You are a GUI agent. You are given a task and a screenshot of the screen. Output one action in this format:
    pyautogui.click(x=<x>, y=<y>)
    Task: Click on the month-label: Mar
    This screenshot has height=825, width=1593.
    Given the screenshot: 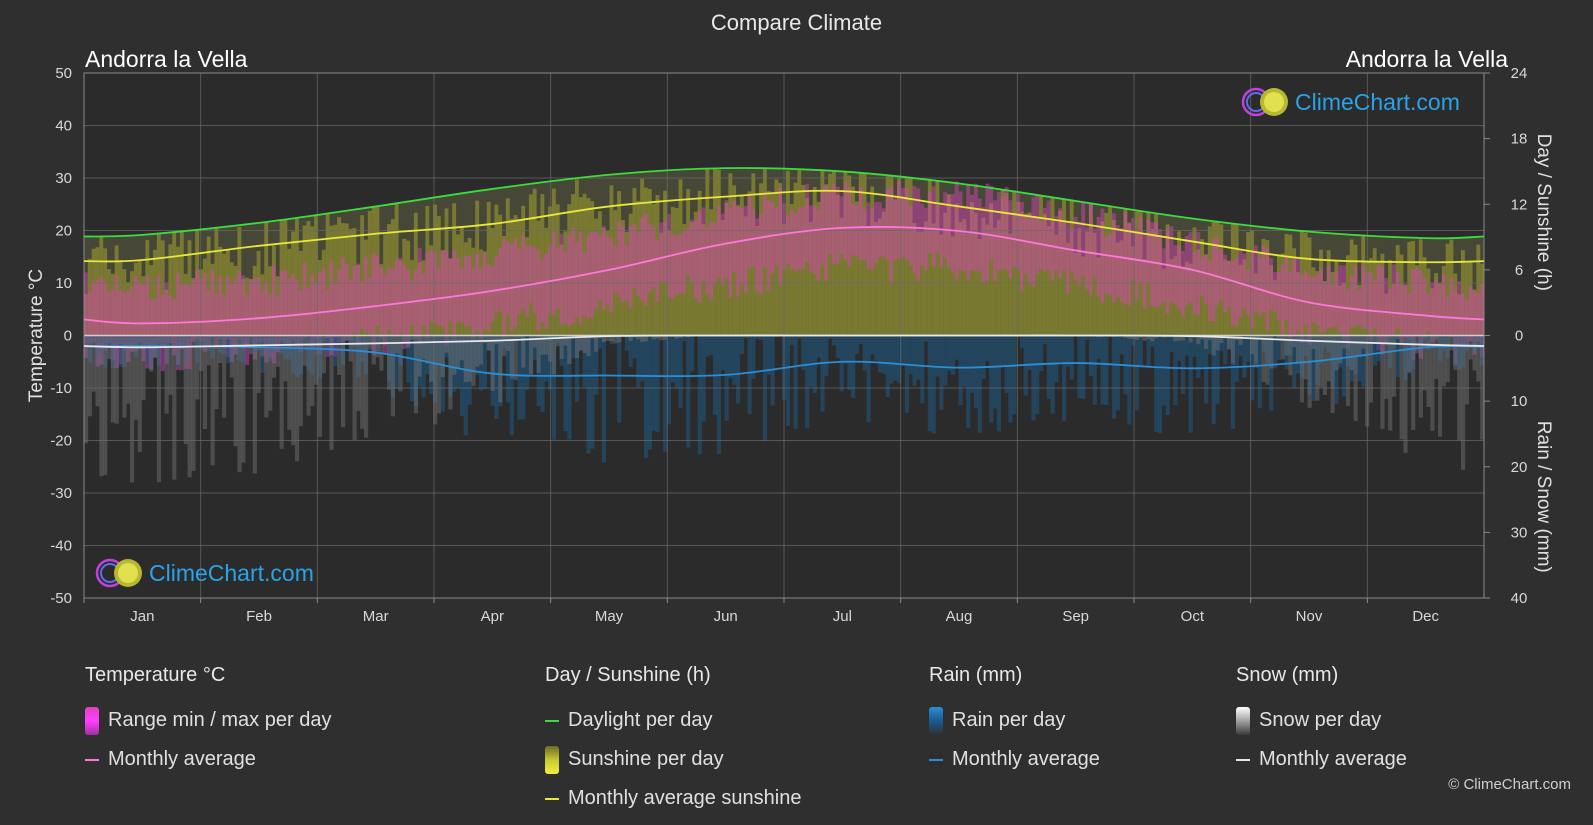 What is the action you would take?
    pyautogui.click(x=376, y=616)
    